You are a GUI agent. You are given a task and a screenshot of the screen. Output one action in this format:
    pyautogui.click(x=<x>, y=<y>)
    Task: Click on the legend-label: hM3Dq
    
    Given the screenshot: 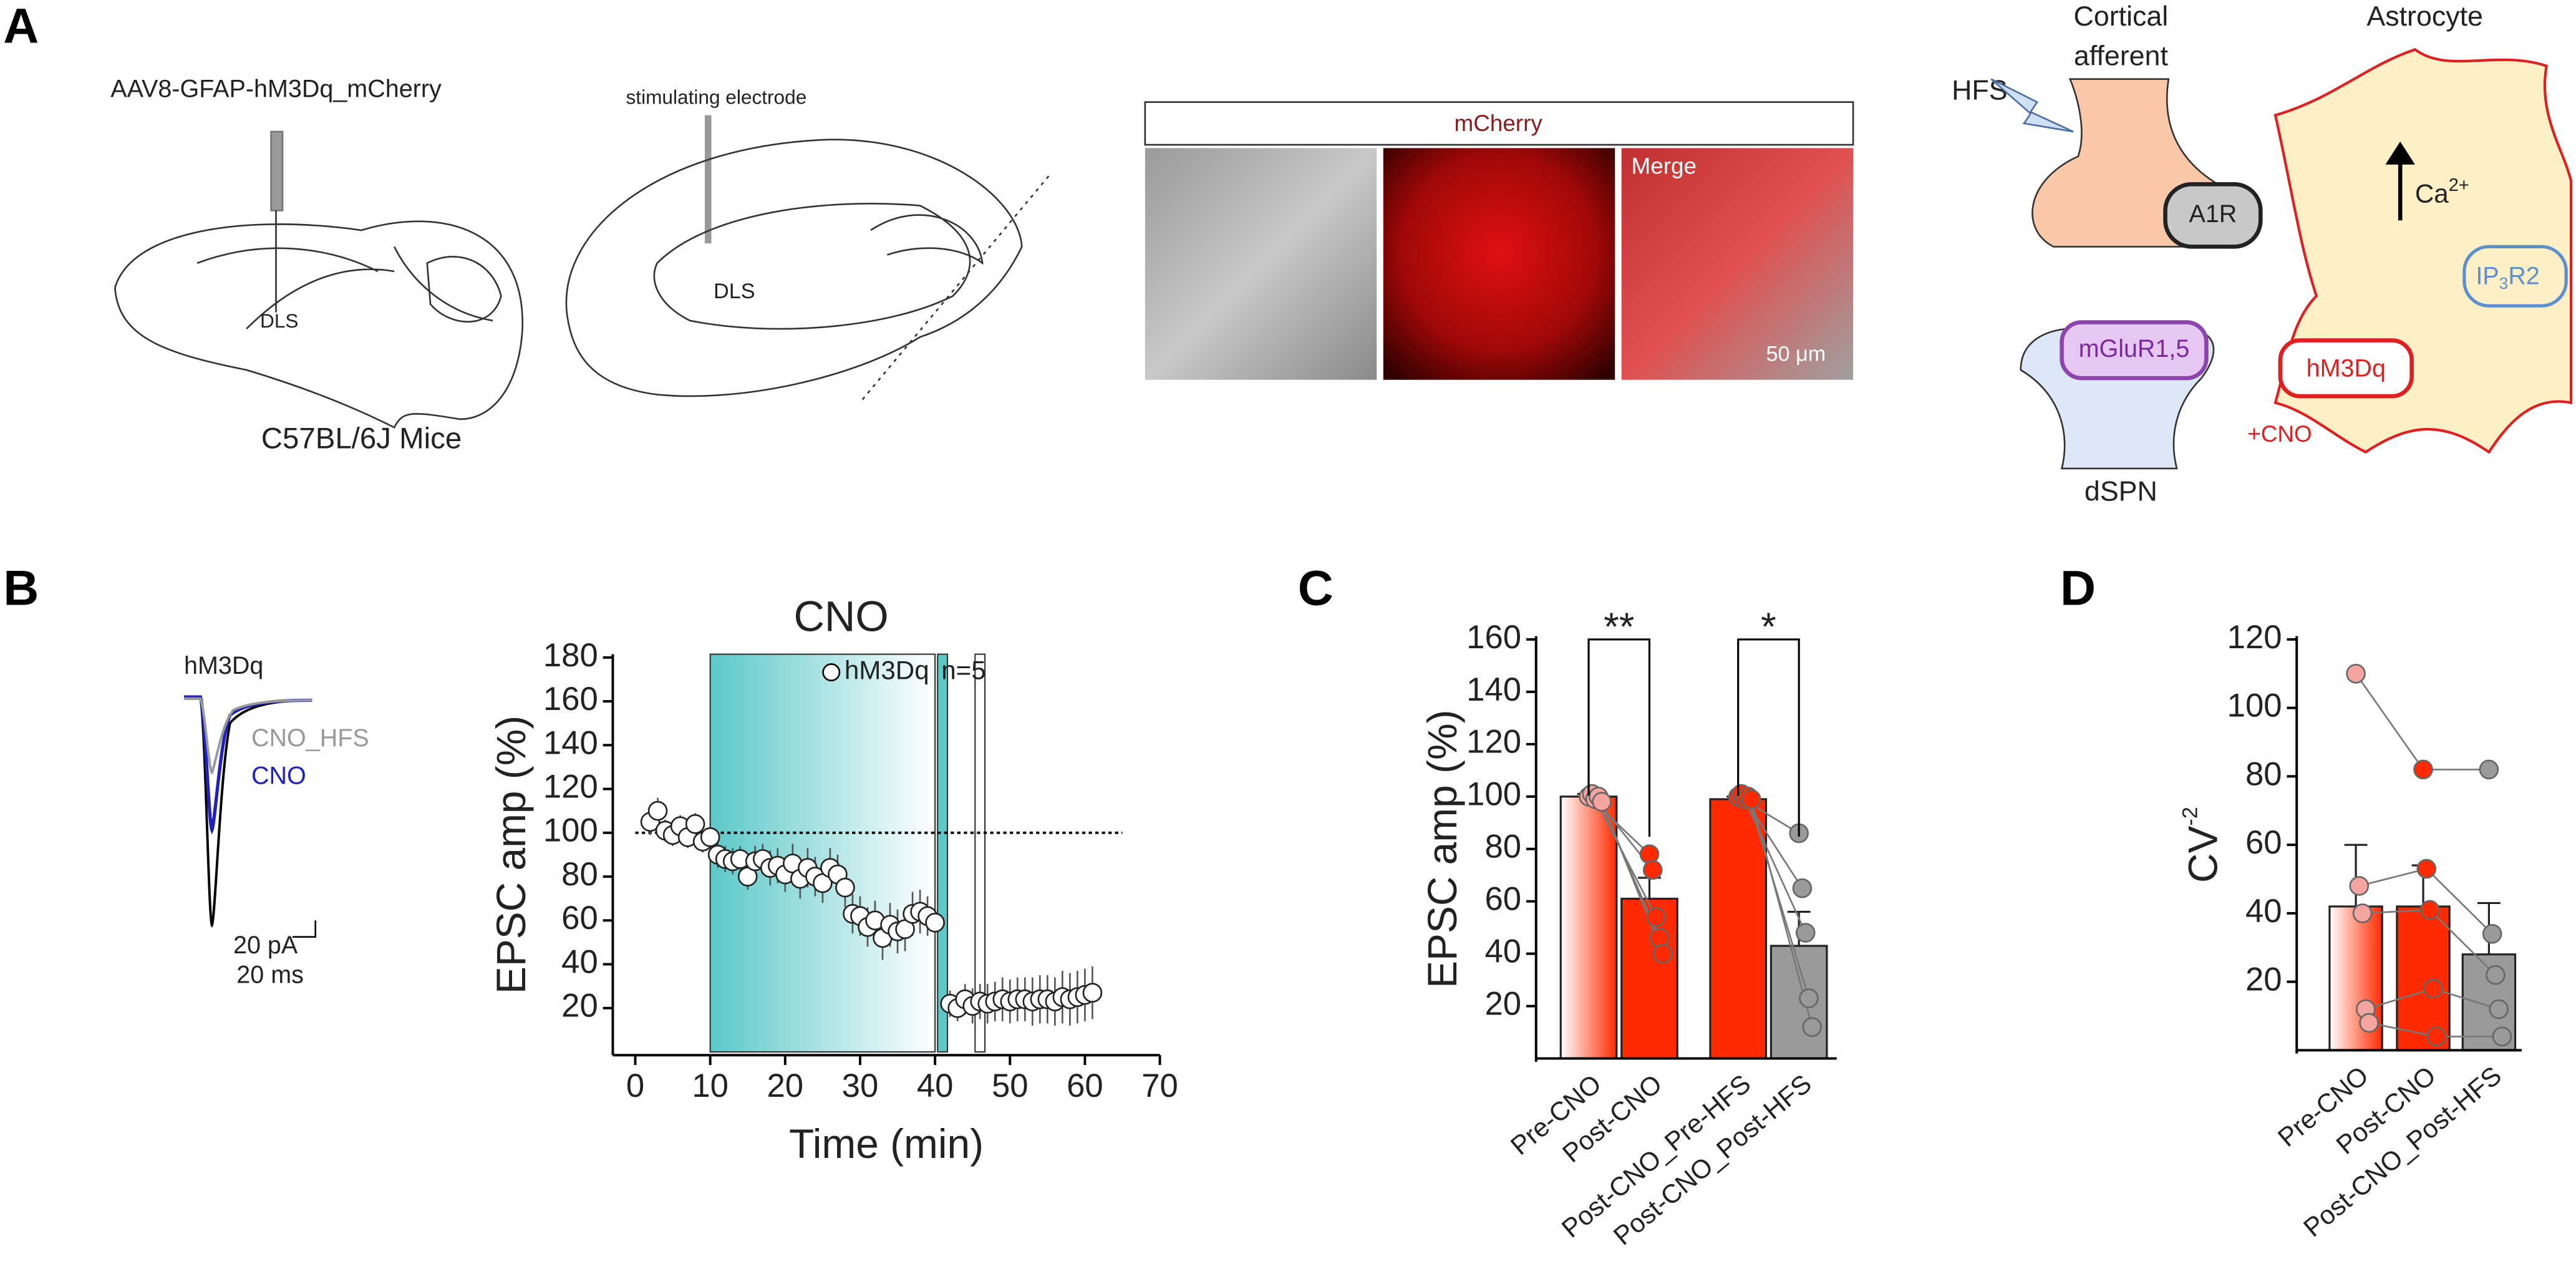 What is the action you would take?
    pyautogui.click(x=887, y=670)
    